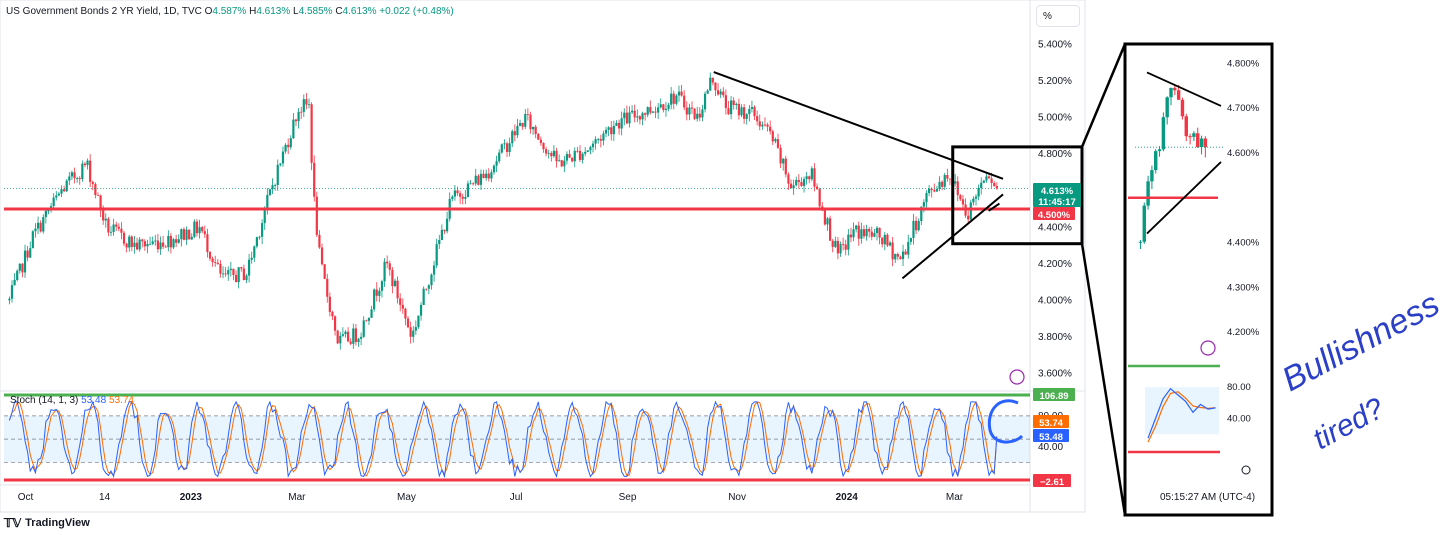 Image resolution: width=1456 pixels, height=535 pixels. I want to click on unit-toggle-button: %, so click(1058, 16).